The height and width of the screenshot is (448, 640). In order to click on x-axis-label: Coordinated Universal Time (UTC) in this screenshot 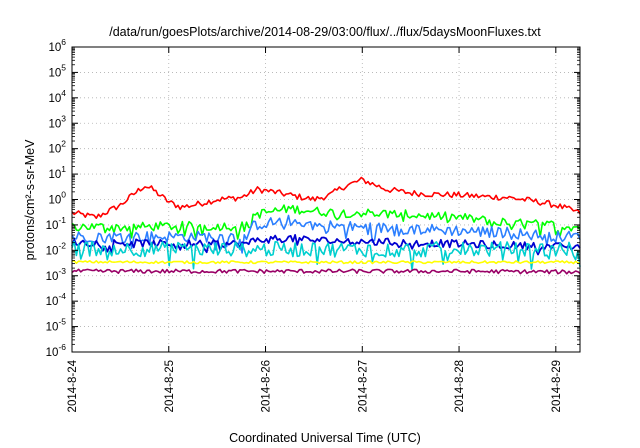, I will do `click(325, 438)`.